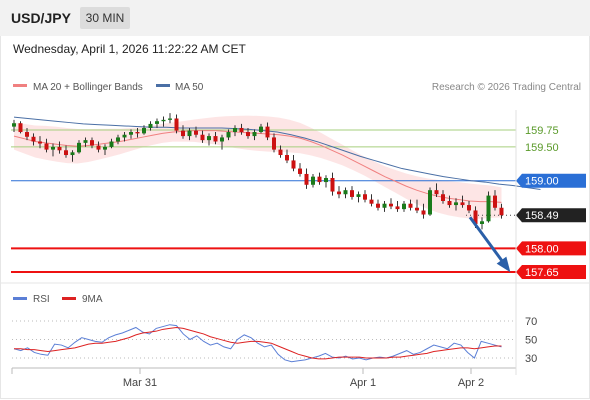 The height and width of the screenshot is (400, 590). Describe the element at coordinates (189, 87) in the screenshot. I see `ma50-legend-label: MA 50` at that location.